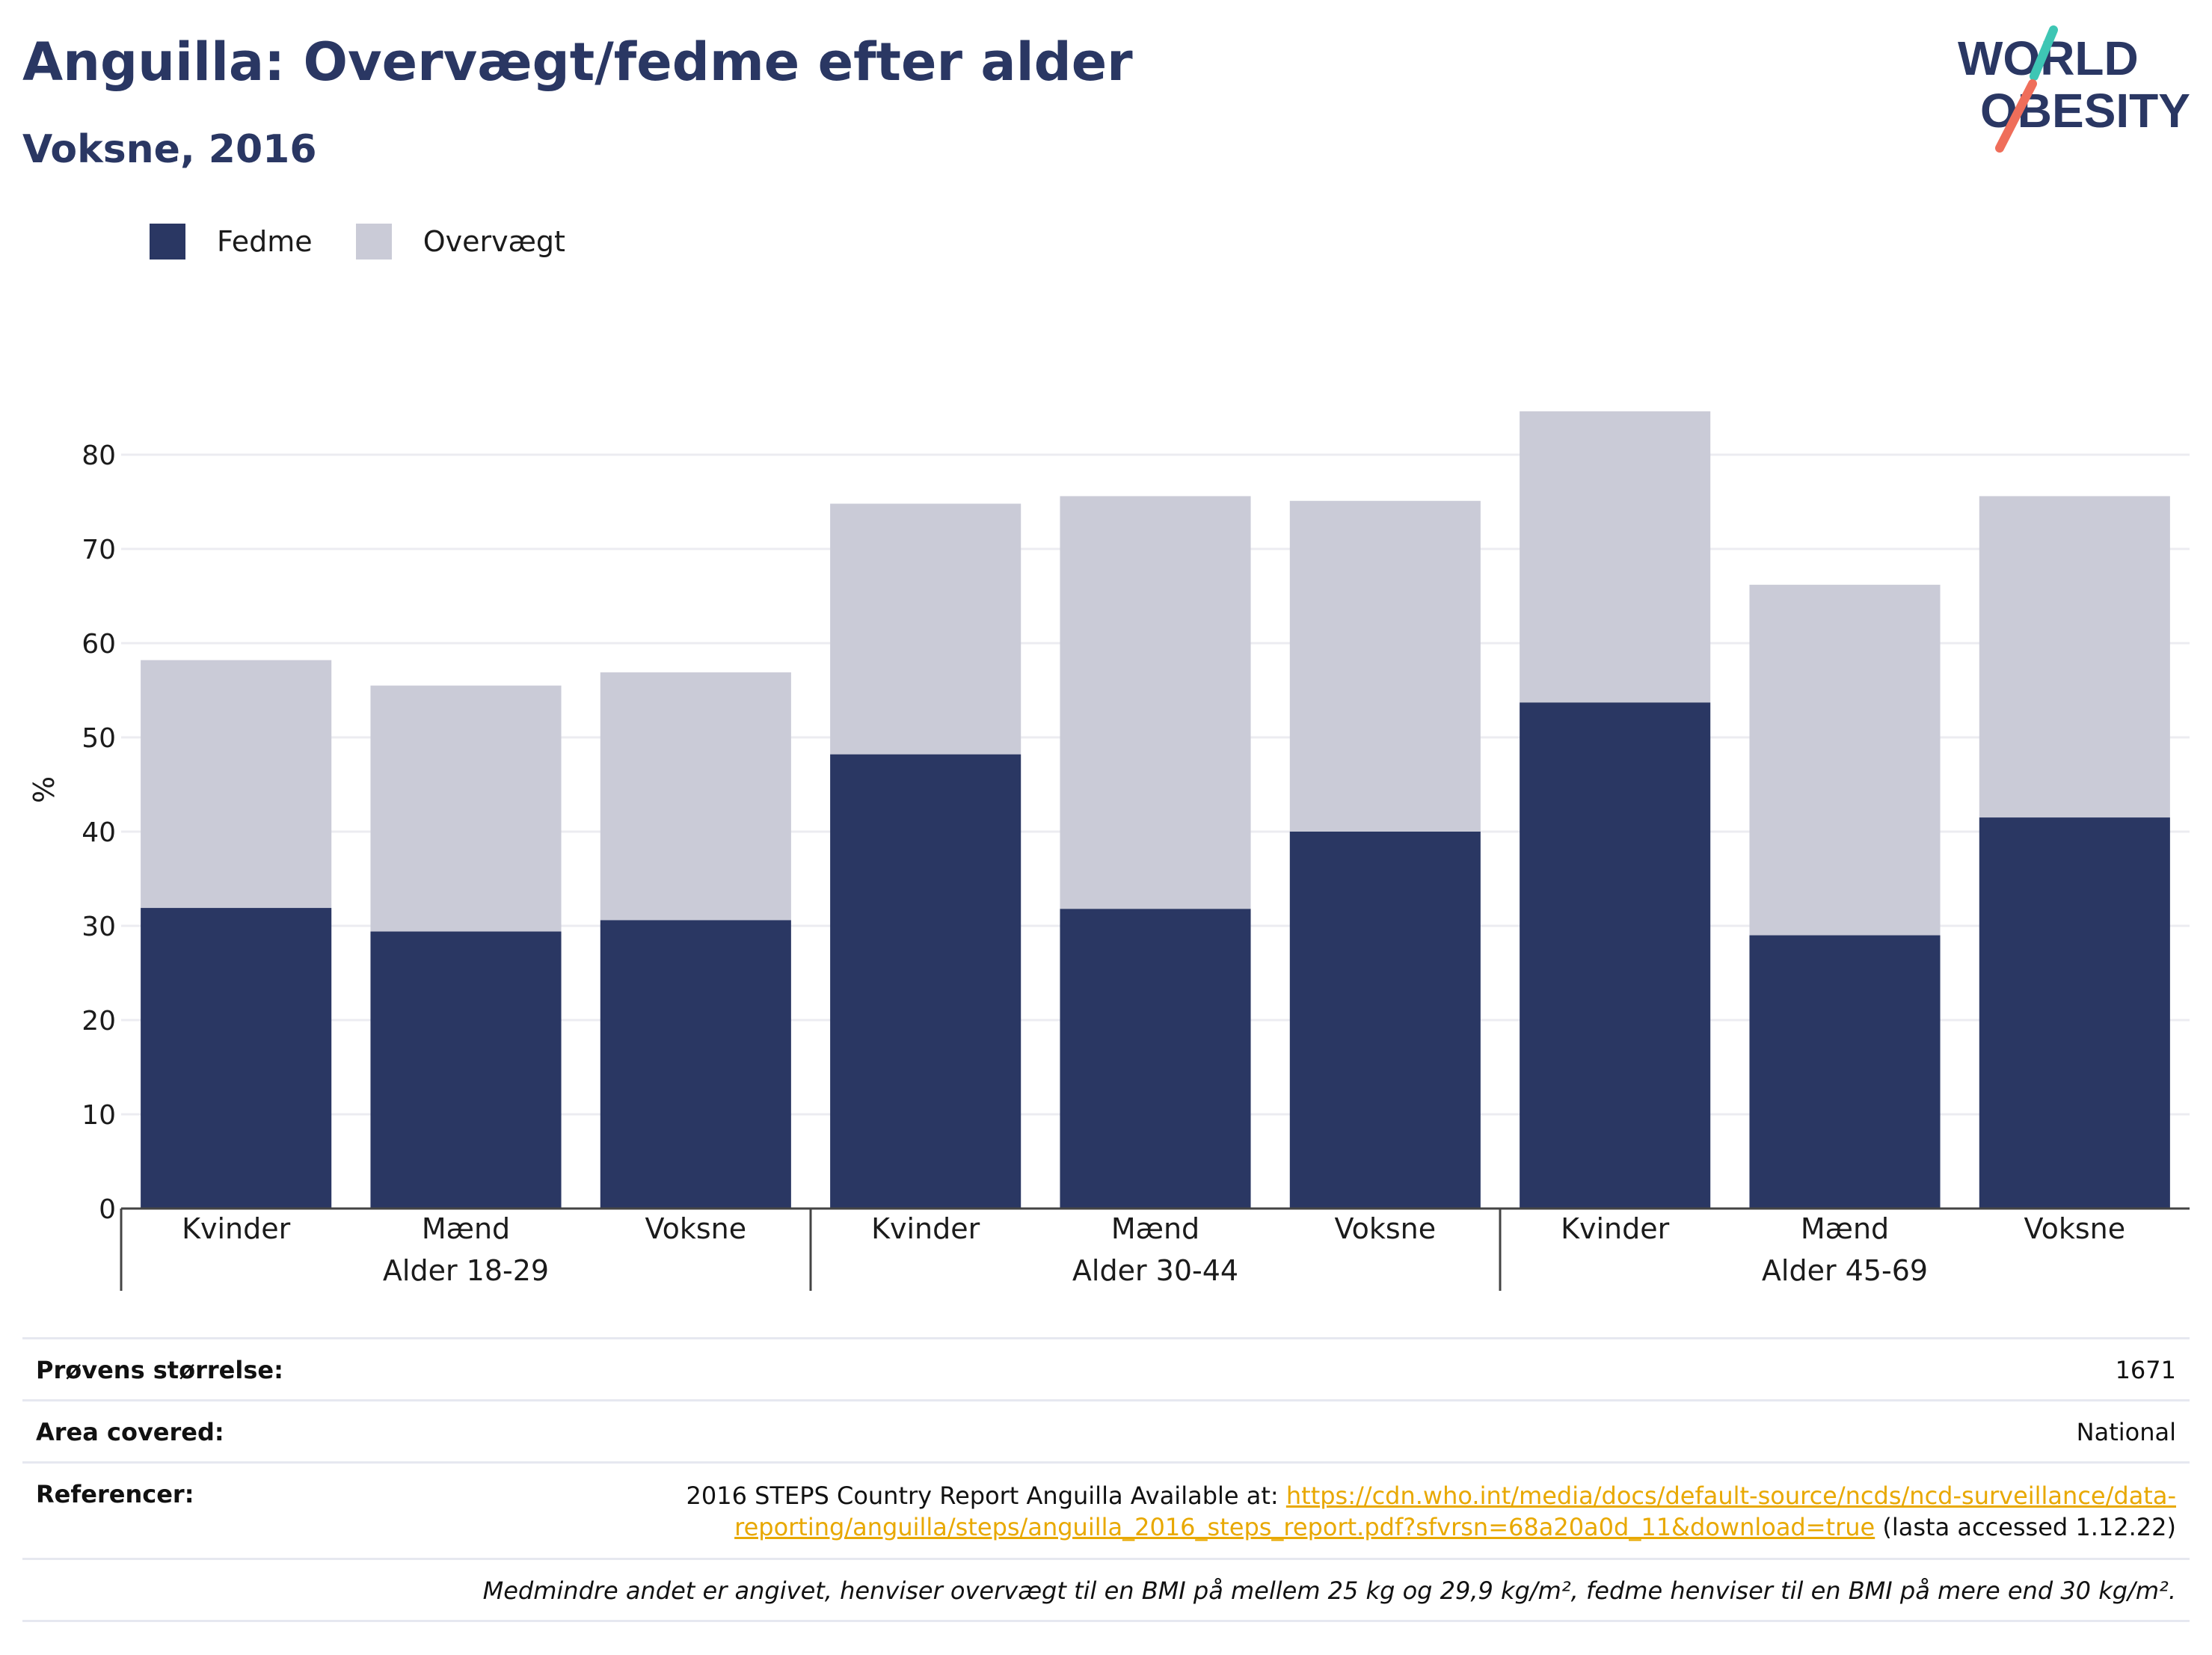 The width and height of the screenshot is (2212, 1655). I want to click on legend-item-fedme: Fedme, so click(232, 242).